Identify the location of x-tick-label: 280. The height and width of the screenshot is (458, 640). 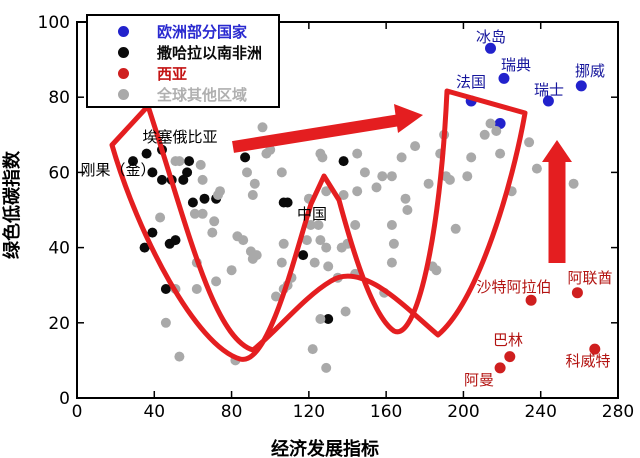
(618, 412).